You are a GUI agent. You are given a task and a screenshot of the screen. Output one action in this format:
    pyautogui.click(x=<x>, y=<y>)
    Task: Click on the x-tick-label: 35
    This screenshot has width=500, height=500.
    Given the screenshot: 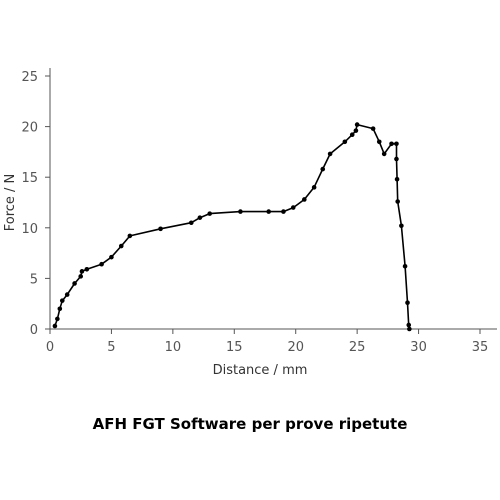 What is the action you would take?
    pyautogui.click(x=480, y=347)
    